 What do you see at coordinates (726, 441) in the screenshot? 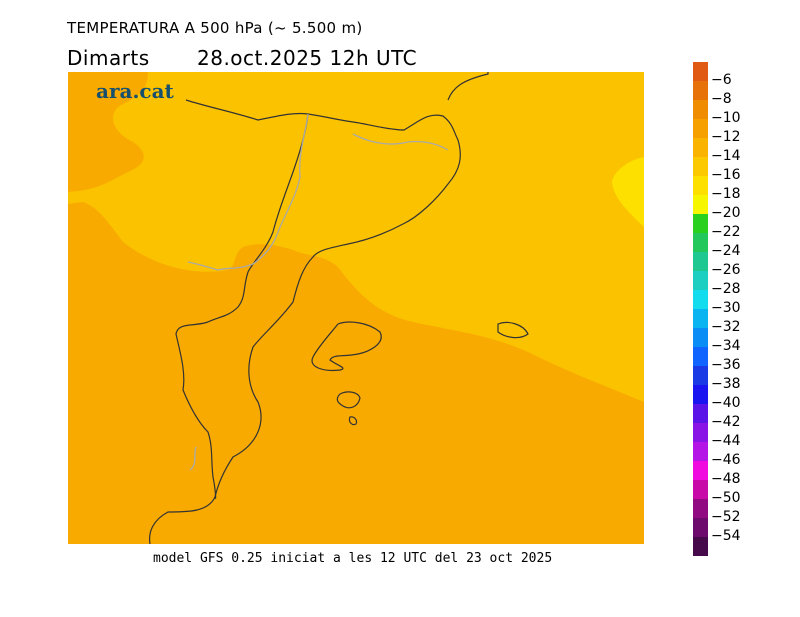
I see `legend-label: −44` at bounding box center [726, 441].